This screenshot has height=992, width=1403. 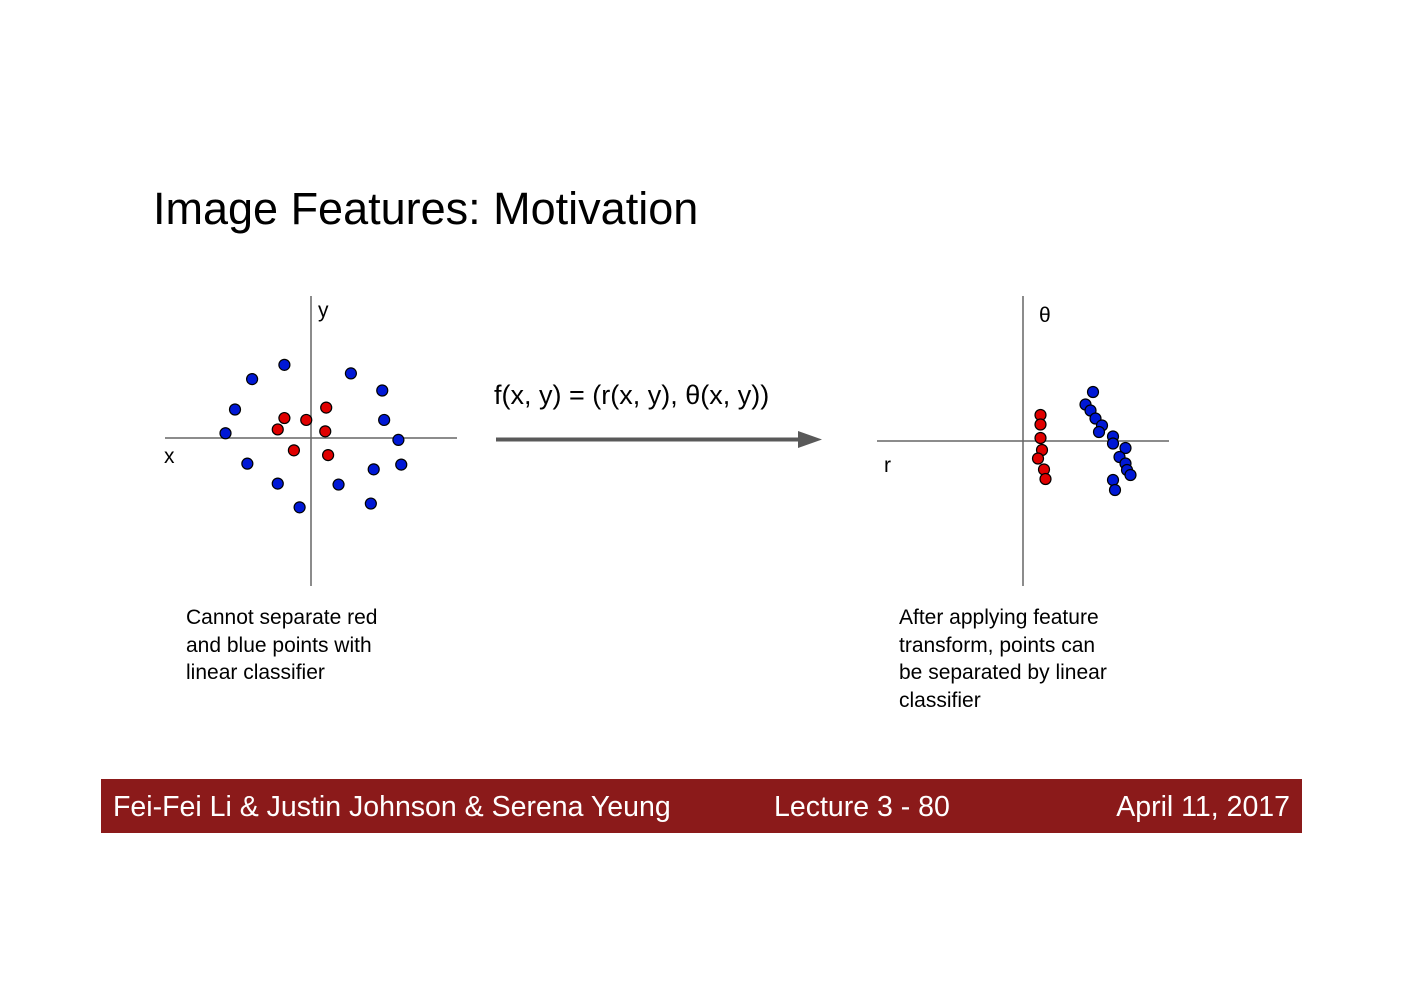 What do you see at coordinates (887, 465) in the screenshot?
I see `right-x-axis-label: r` at bounding box center [887, 465].